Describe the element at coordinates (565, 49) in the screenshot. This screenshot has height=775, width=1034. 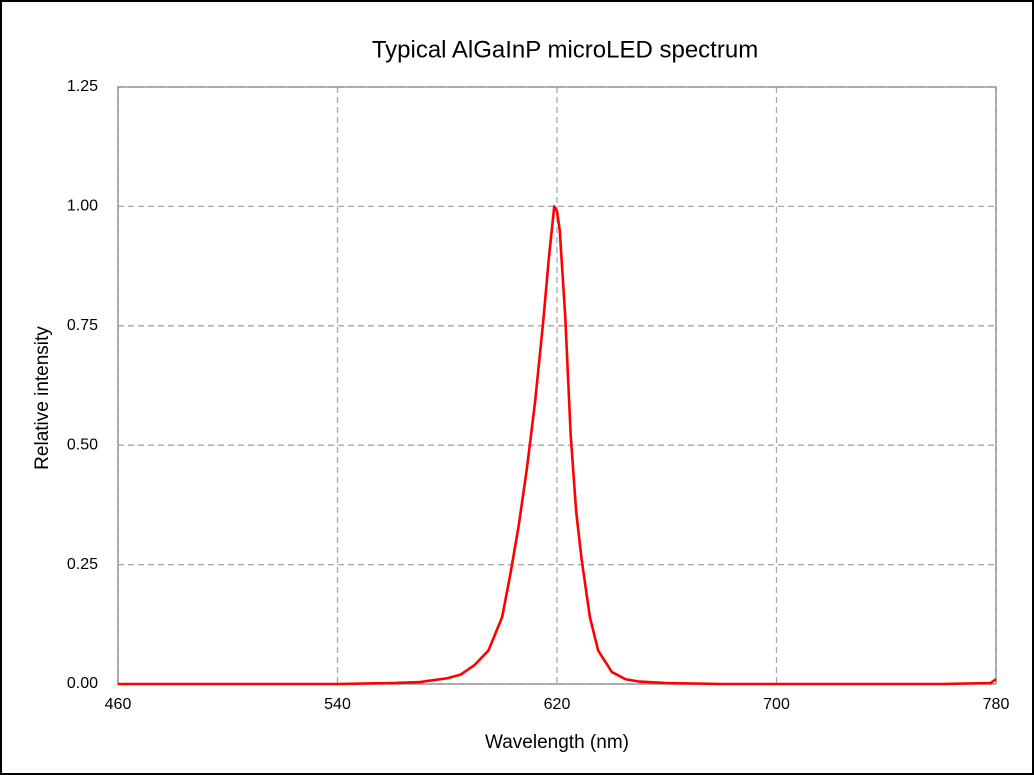
I see `chart-title: Typical AlGaInP microLED spectrum` at that location.